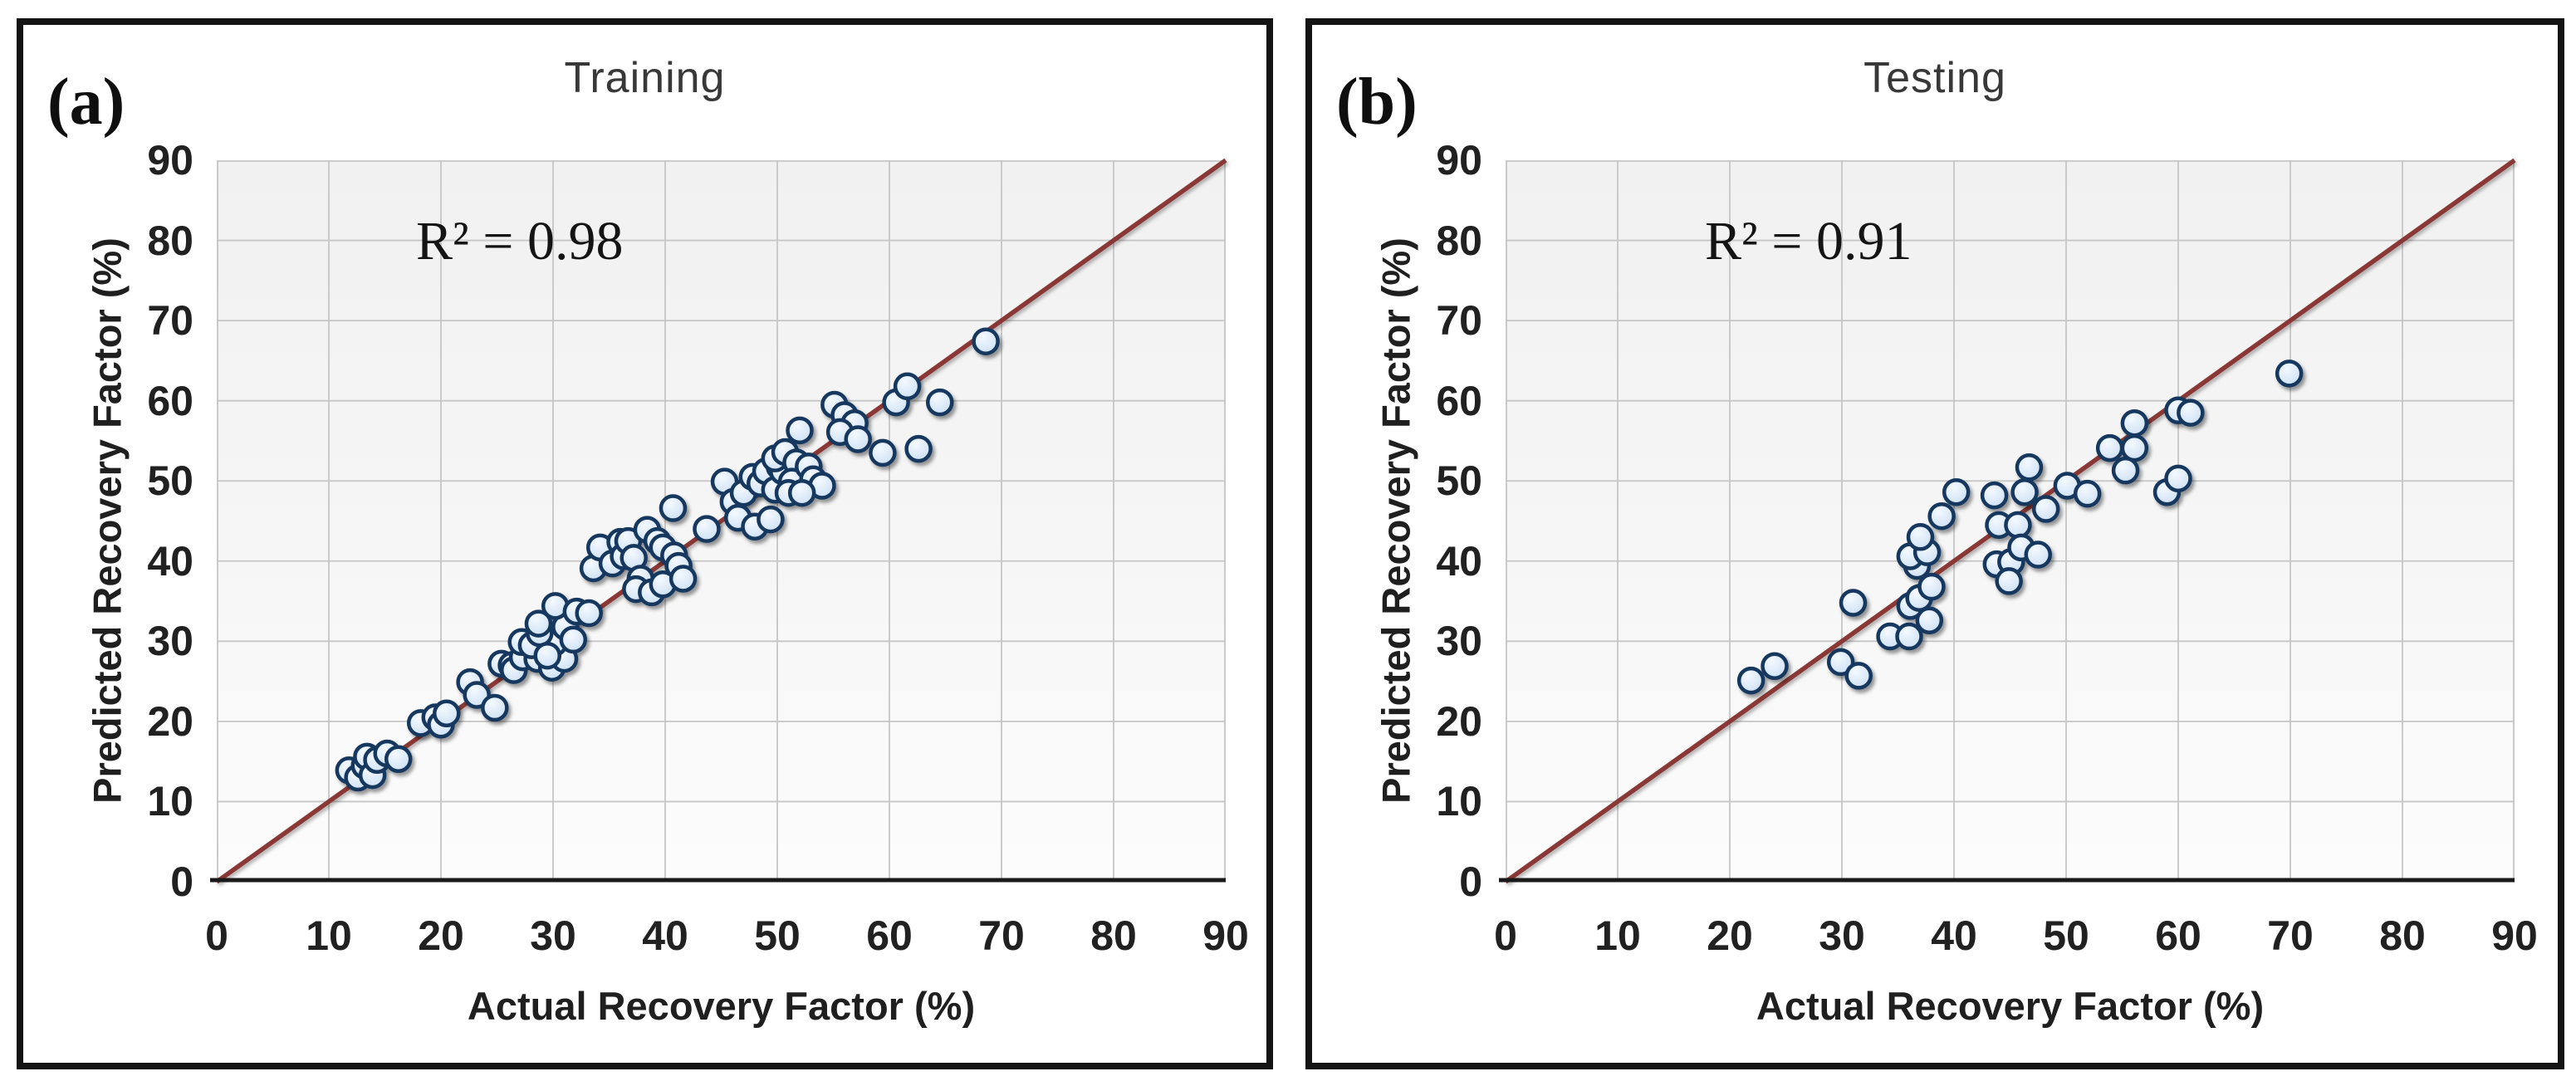  What do you see at coordinates (1809, 241) in the screenshot?
I see `r2-annotation: R² = 0.91` at bounding box center [1809, 241].